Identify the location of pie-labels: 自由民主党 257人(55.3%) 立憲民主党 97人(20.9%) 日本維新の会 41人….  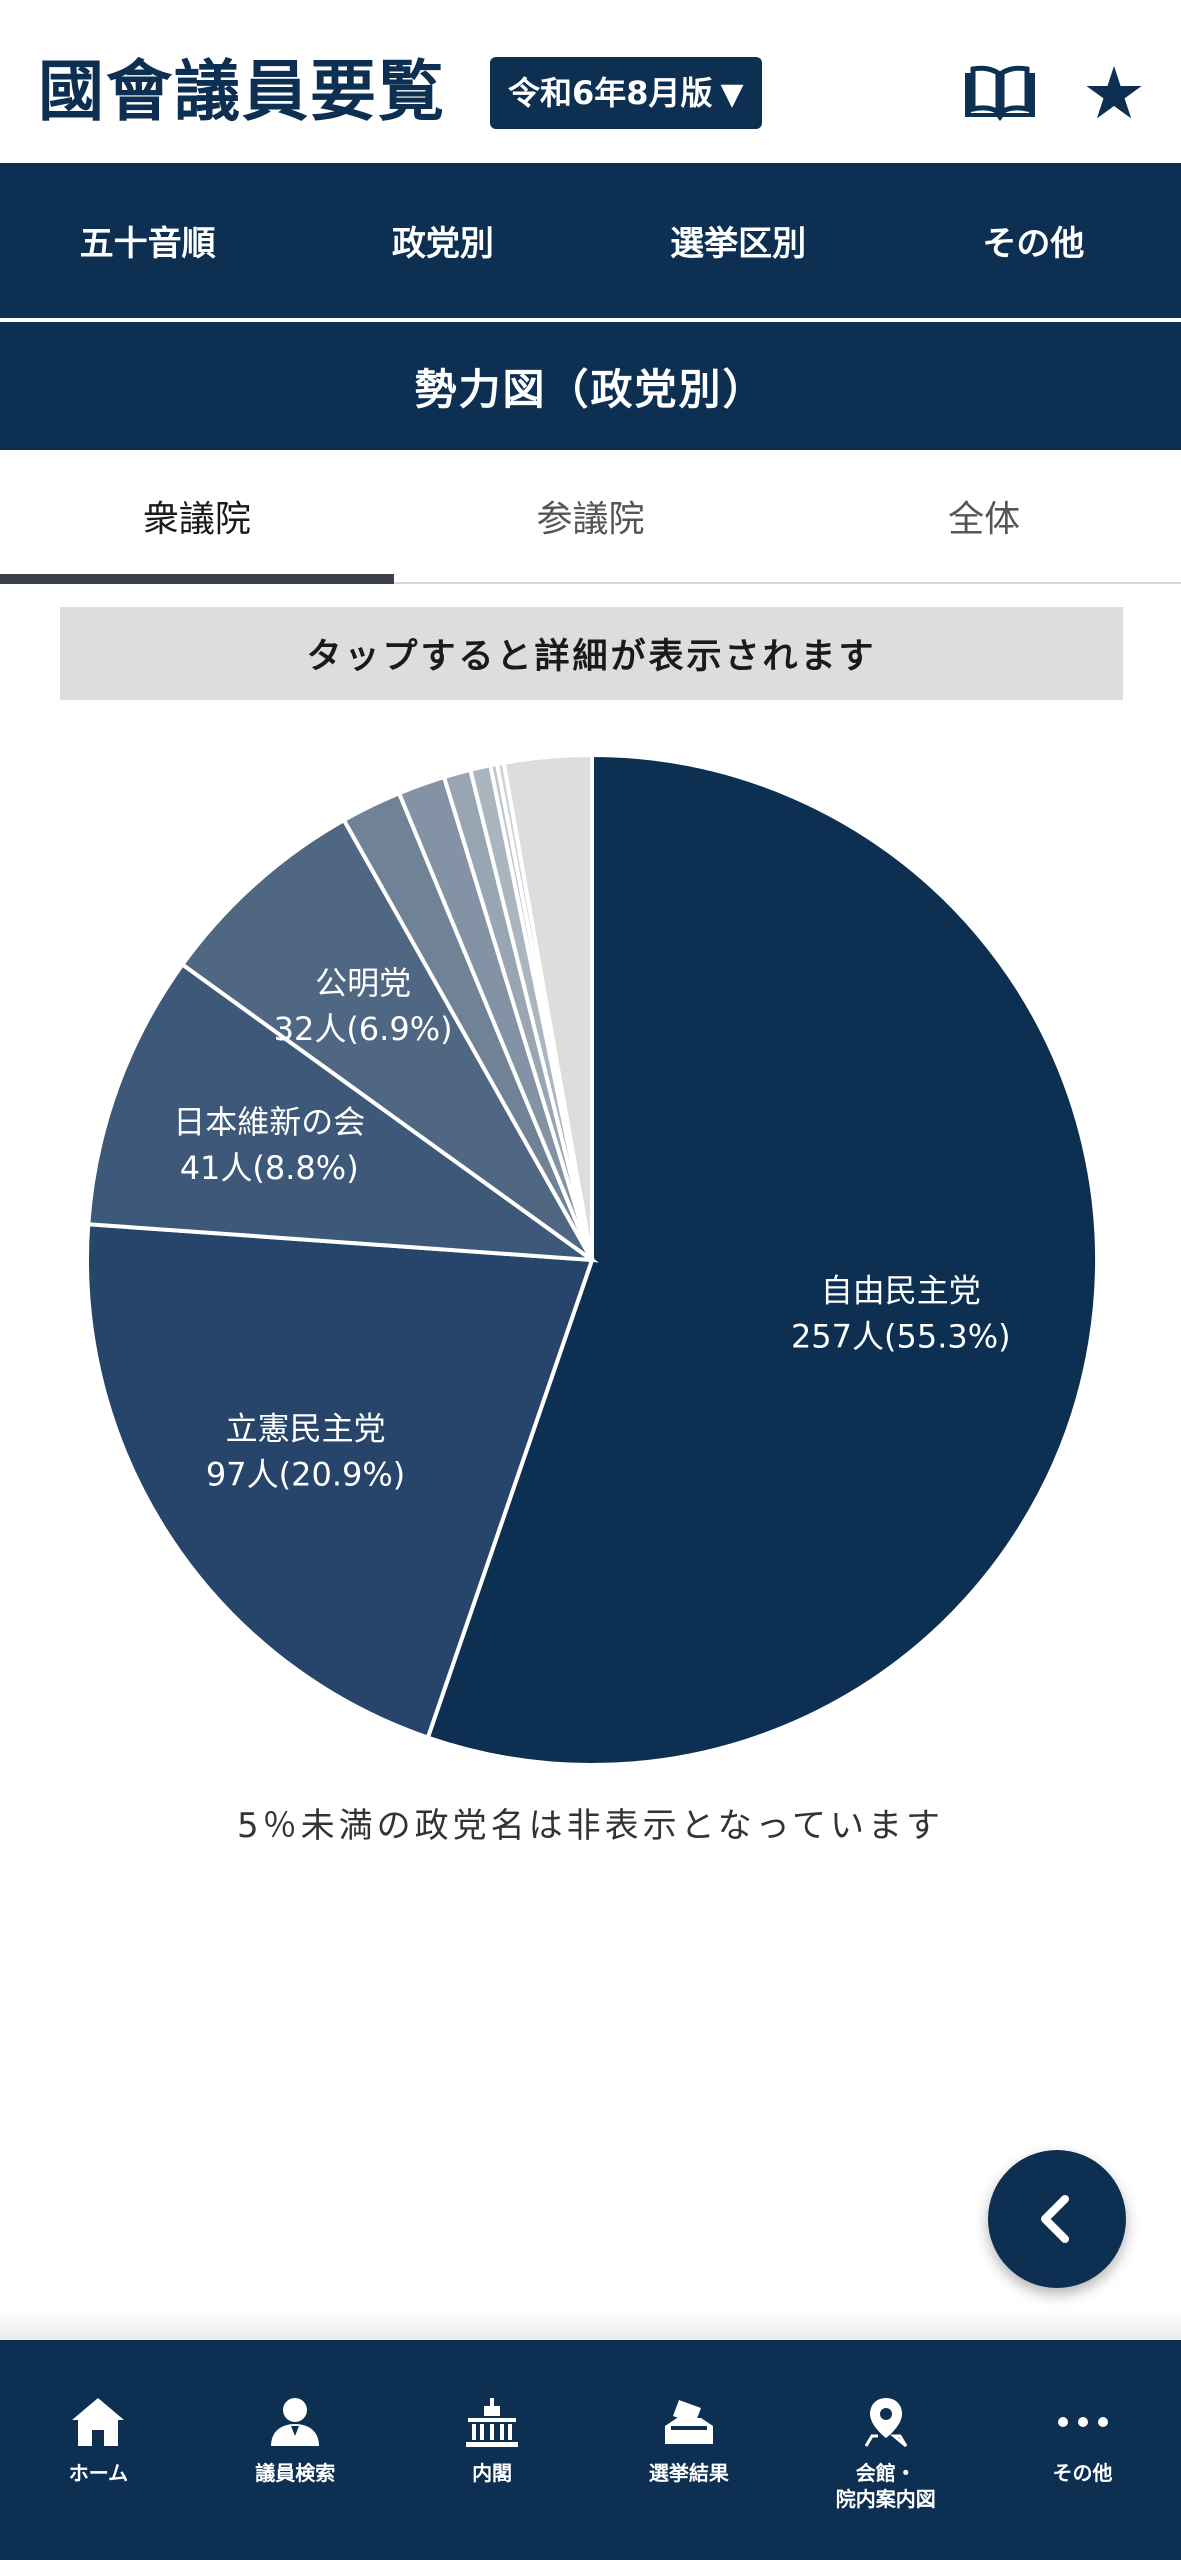
(591, 1229).